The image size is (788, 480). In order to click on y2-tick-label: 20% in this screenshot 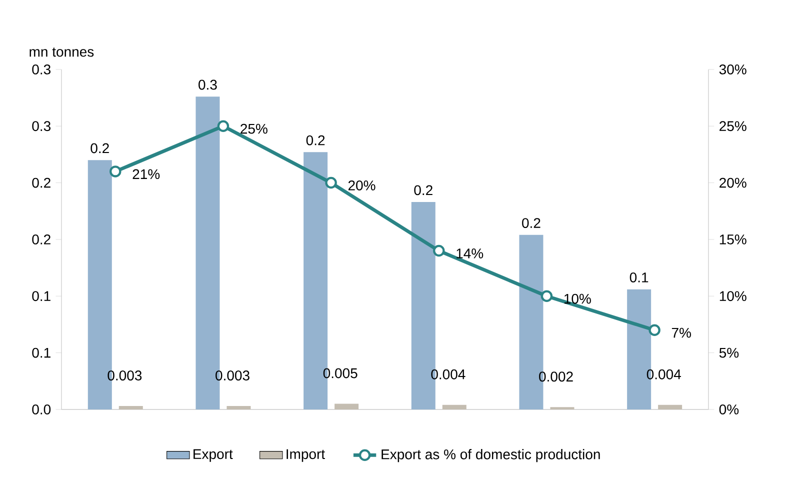, I will do `click(733, 183)`.